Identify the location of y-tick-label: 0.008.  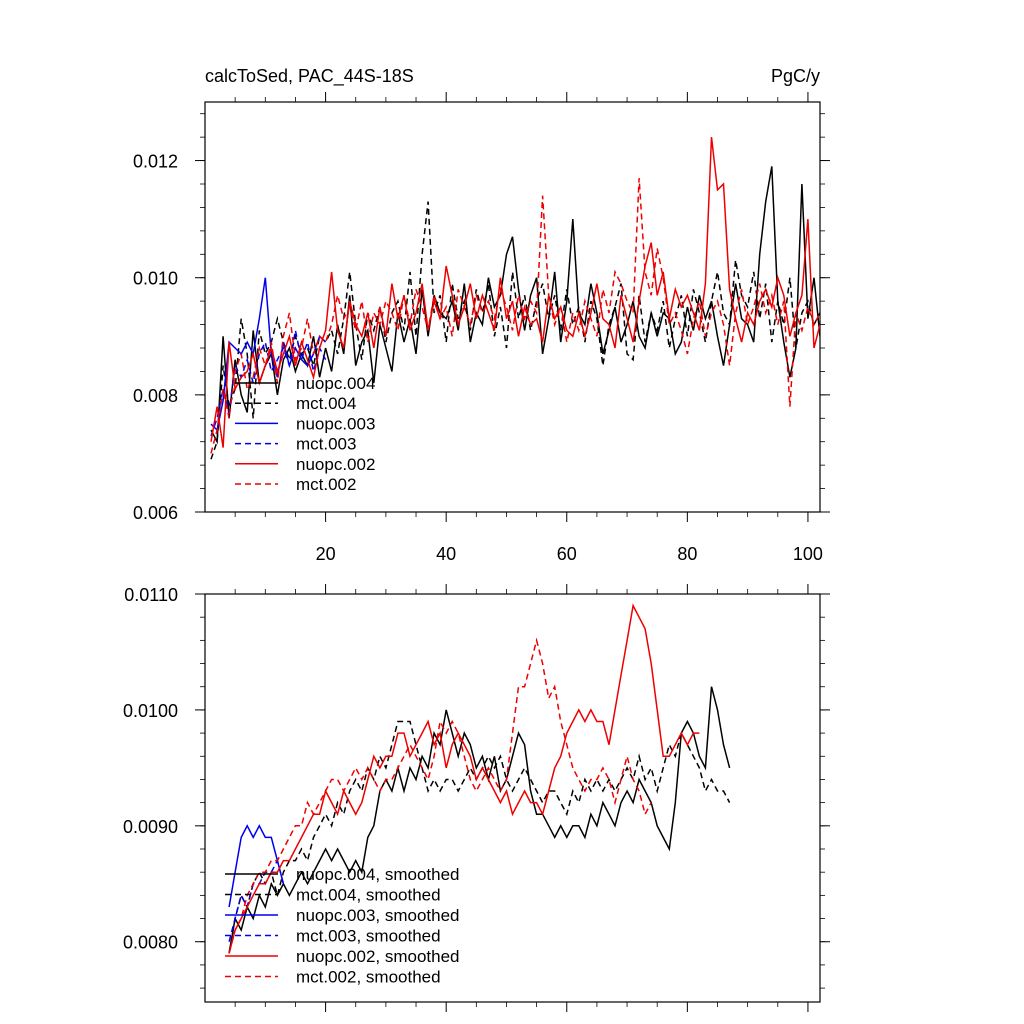
(155, 396).